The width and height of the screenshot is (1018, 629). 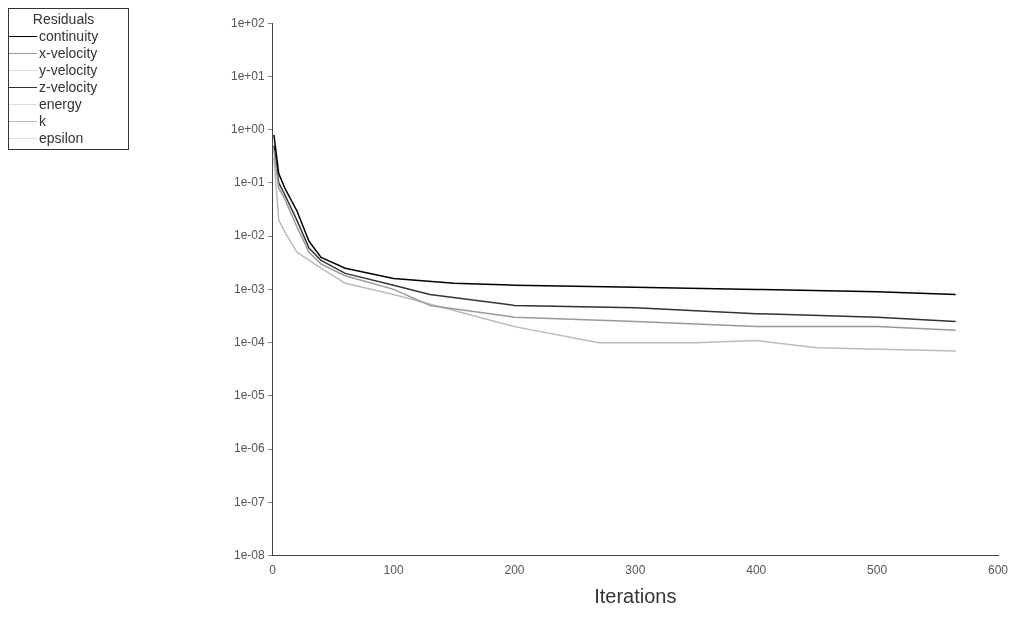 What do you see at coordinates (250, 448) in the screenshot?
I see `y-tick-label: 1e-06` at bounding box center [250, 448].